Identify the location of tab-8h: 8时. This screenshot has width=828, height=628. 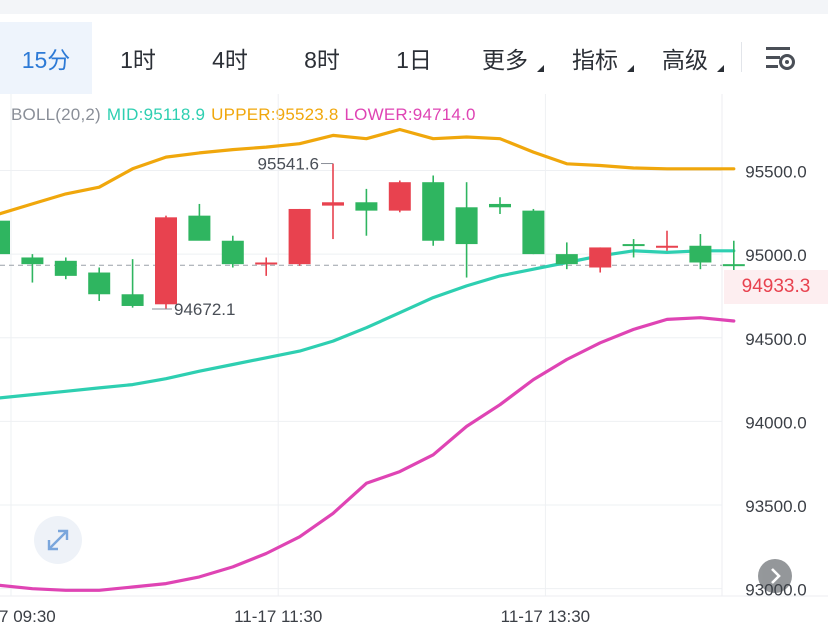
(322, 58).